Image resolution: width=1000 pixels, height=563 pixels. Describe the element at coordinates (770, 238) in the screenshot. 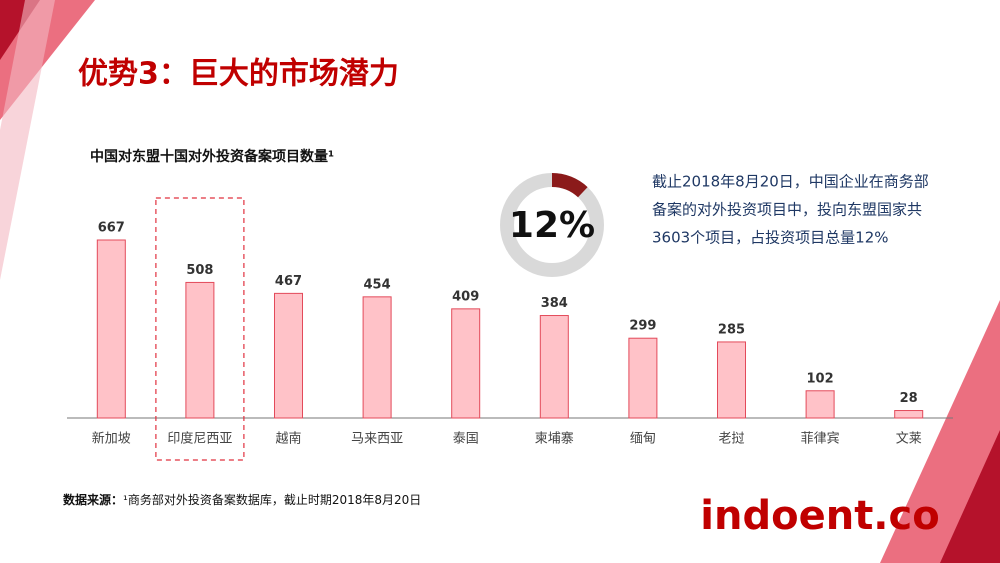

I see `note-line: 3603个项目，占投资项目总量12%` at that location.